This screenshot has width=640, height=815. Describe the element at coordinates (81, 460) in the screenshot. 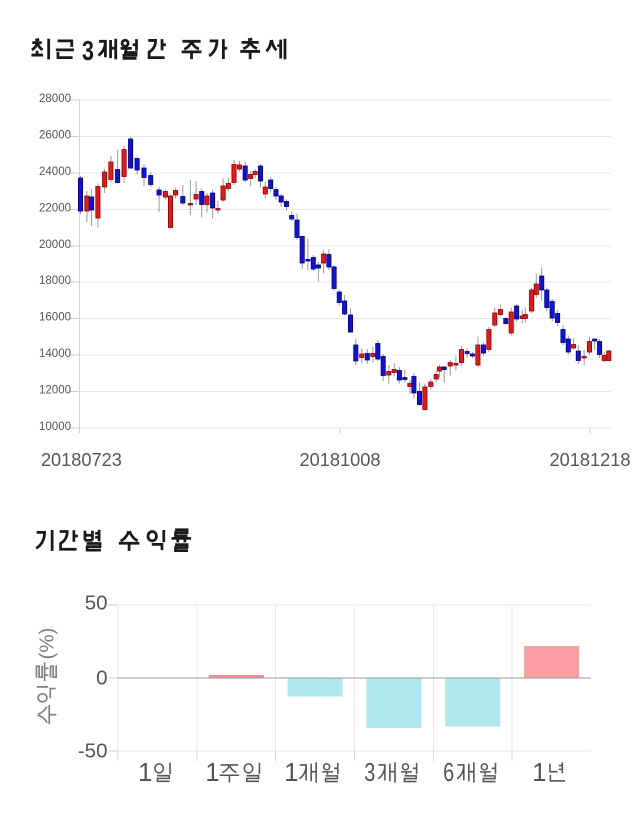

I see `svg-text: 20180723` at that location.